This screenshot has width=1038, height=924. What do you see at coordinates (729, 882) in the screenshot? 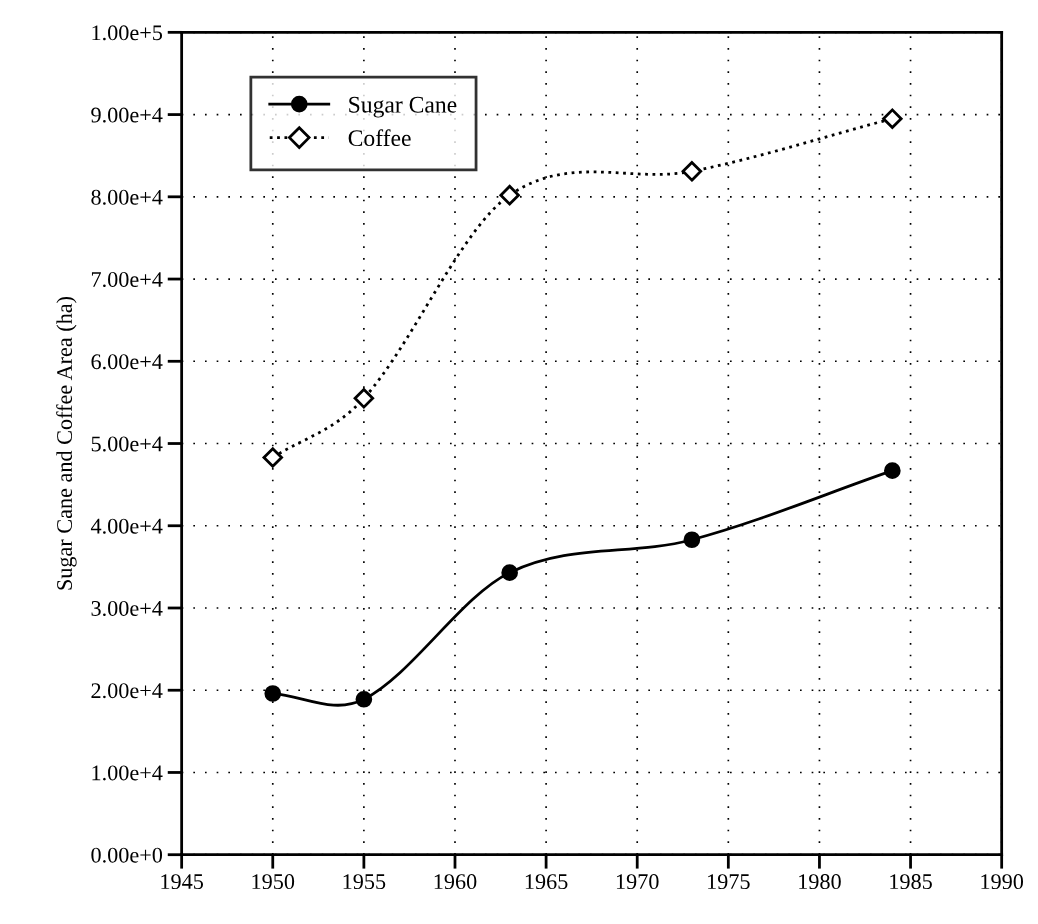
I see `x-tick-label: 1975` at bounding box center [729, 882].